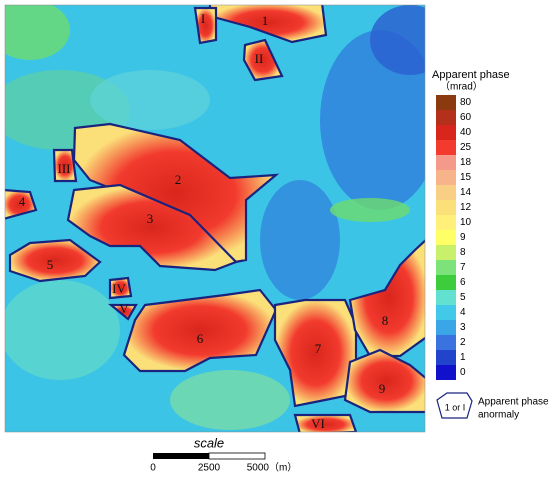  I want to click on legend-title: Apparent phase, so click(471, 75).